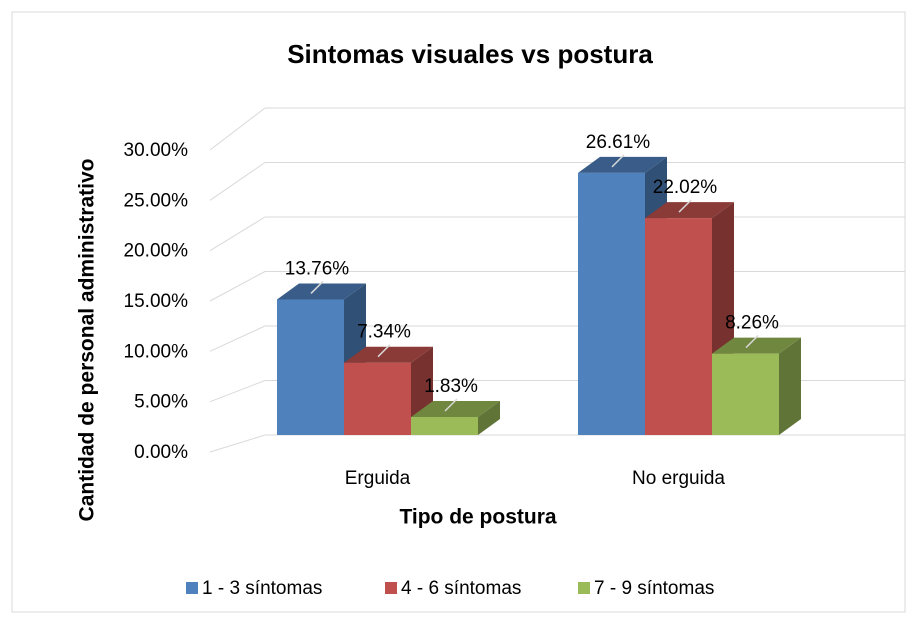  I want to click on y-tick-label: 30.00%, so click(156, 150).